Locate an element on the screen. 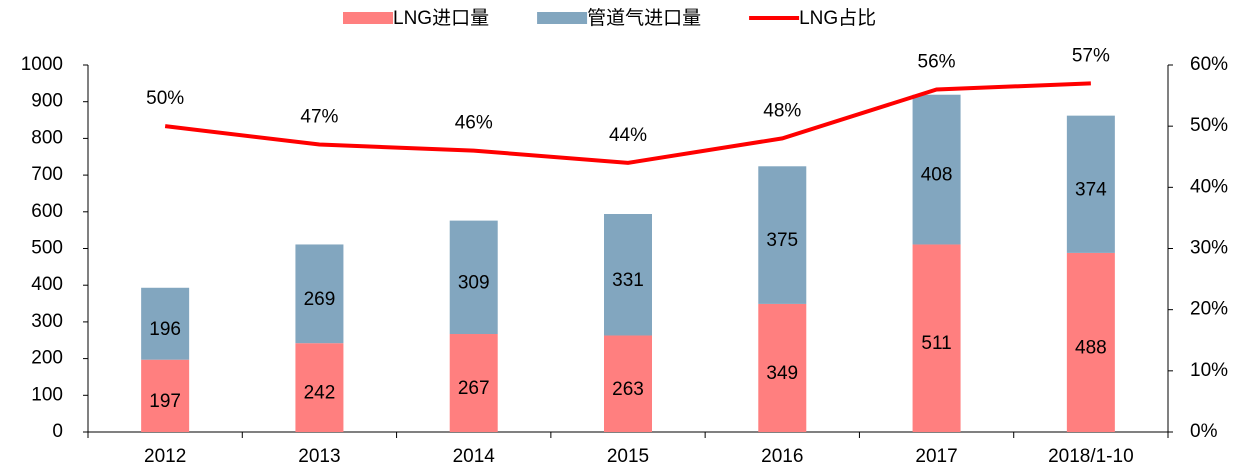 The image size is (1247, 472). line is located at coordinates (627, 123).